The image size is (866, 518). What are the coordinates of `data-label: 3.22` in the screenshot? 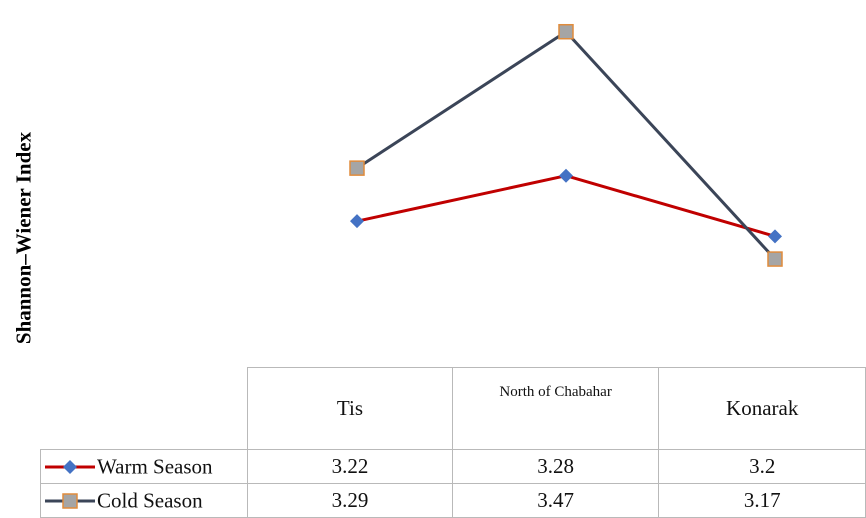 It's located at (350, 466).